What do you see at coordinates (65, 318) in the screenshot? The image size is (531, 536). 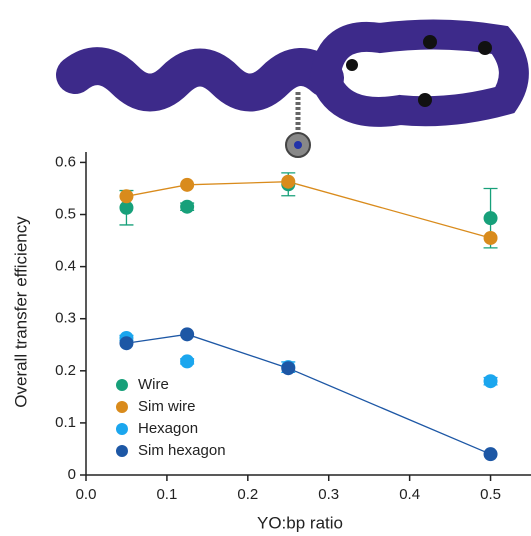 I see `y-tick-label: 0.3` at bounding box center [65, 318].